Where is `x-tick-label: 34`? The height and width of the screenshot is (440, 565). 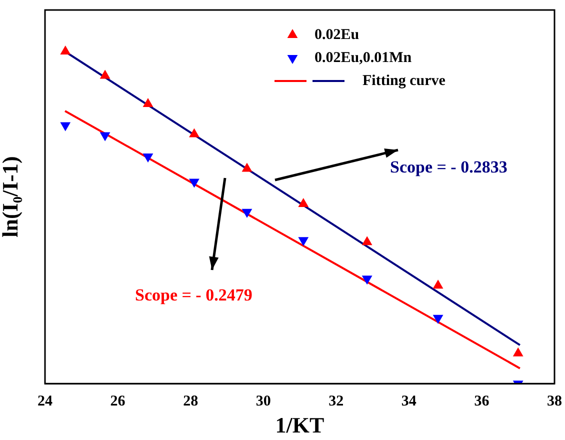 x-tick-label: 34 is located at coordinates (409, 401).